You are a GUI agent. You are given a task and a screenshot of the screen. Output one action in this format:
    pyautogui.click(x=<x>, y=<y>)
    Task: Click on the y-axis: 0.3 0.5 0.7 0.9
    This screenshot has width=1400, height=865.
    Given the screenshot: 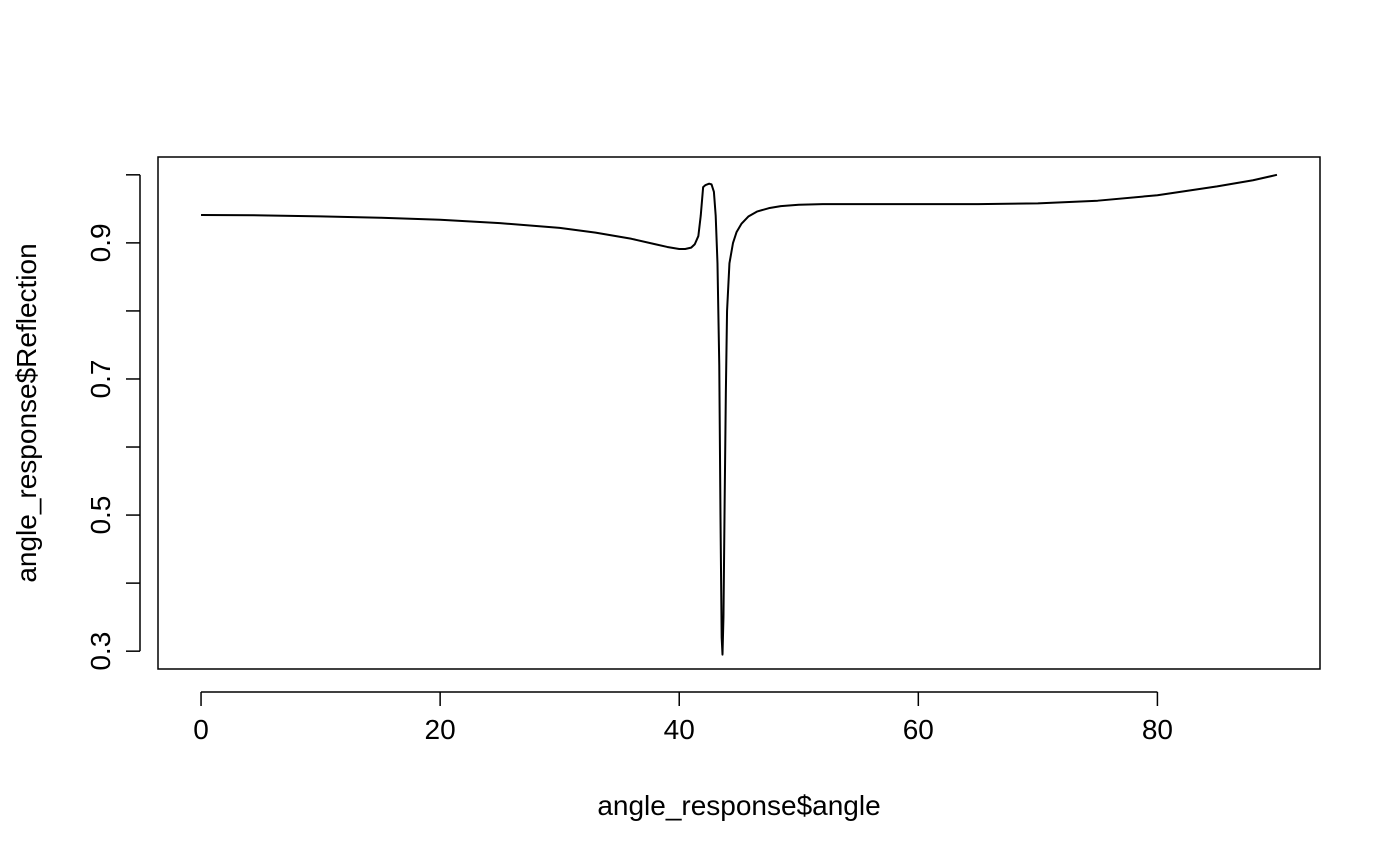 What is the action you would take?
    pyautogui.click(x=113, y=422)
    